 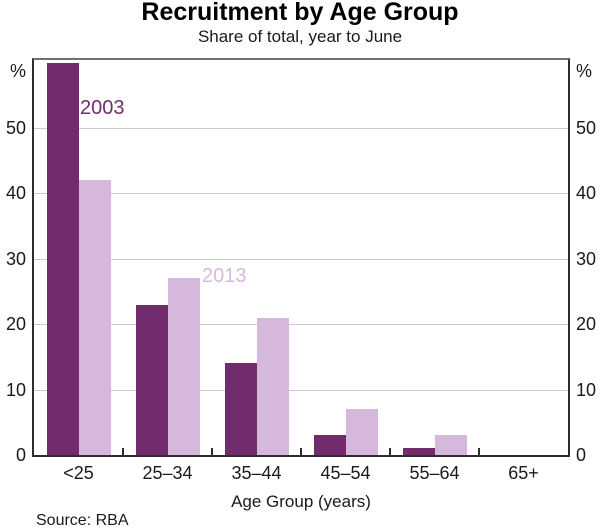 I want to click on y-axis-unit-left: %, so click(x=17, y=71).